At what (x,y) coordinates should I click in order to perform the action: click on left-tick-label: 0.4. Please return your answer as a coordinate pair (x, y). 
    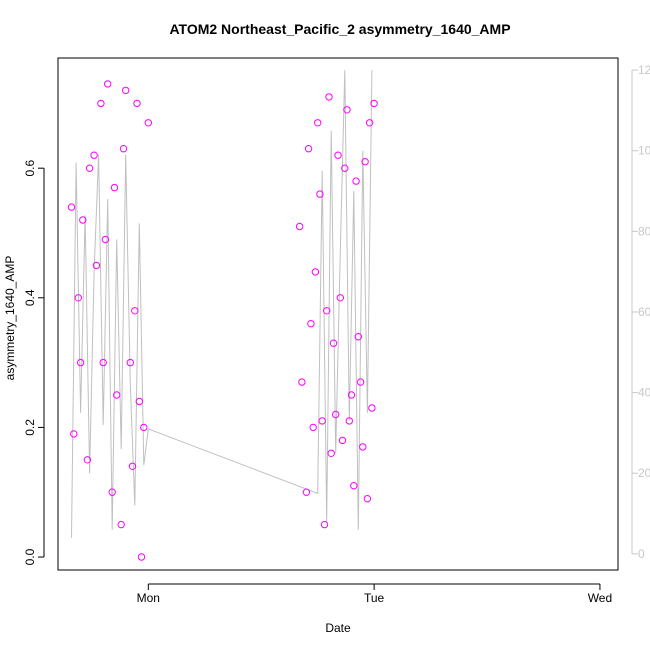
    Looking at the image, I should click on (30, 297).